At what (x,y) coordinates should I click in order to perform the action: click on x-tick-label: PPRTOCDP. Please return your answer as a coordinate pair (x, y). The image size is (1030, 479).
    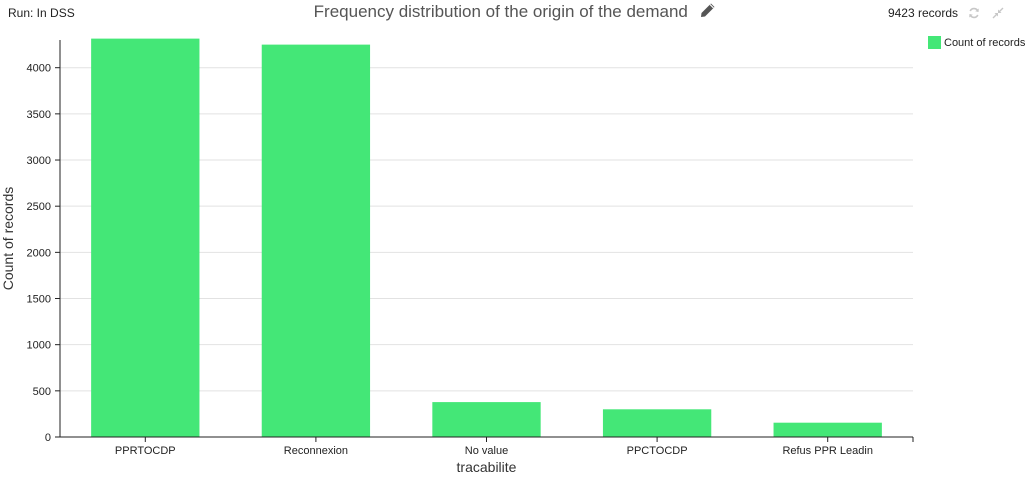
    Looking at the image, I should click on (145, 451).